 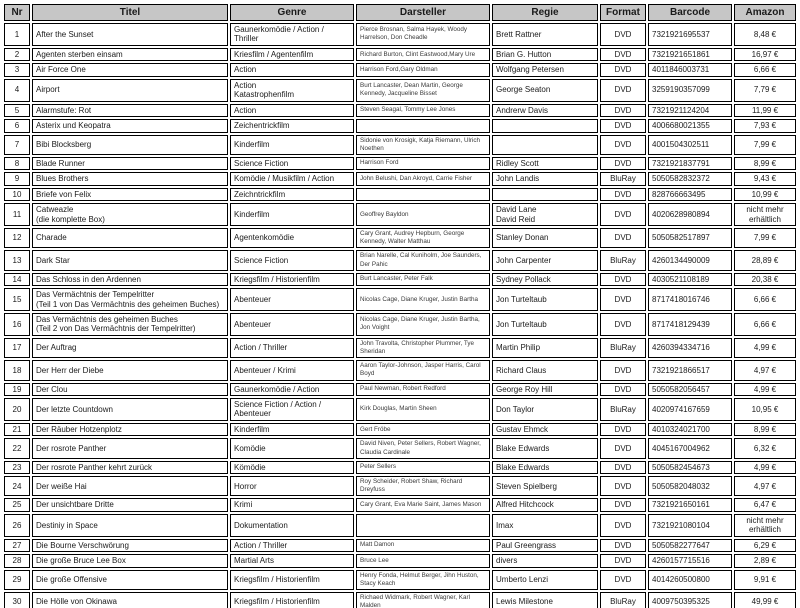 What do you see at coordinates (130, 505) in the screenshot?
I see `cell-titel: Der unsichtbare Dritte` at bounding box center [130, 505].